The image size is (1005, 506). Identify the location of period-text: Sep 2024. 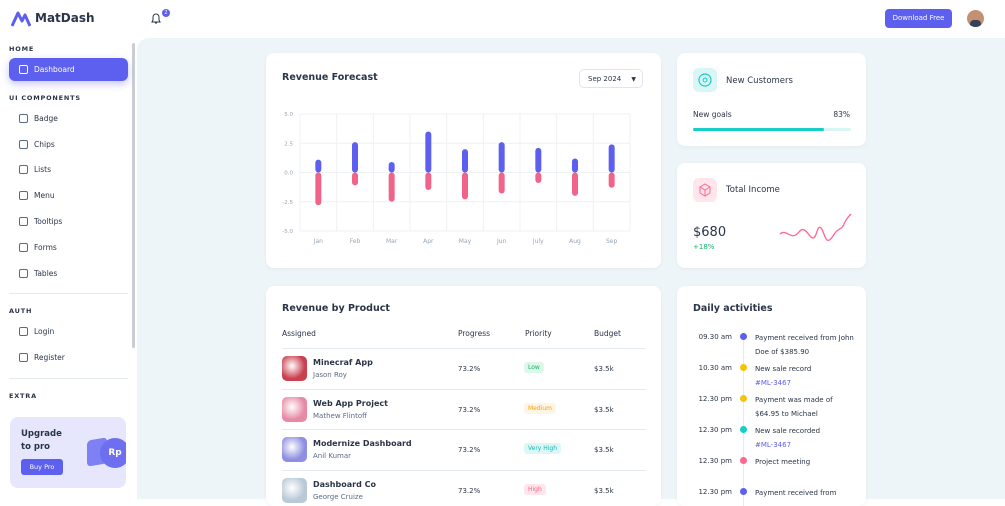
(605, 79).